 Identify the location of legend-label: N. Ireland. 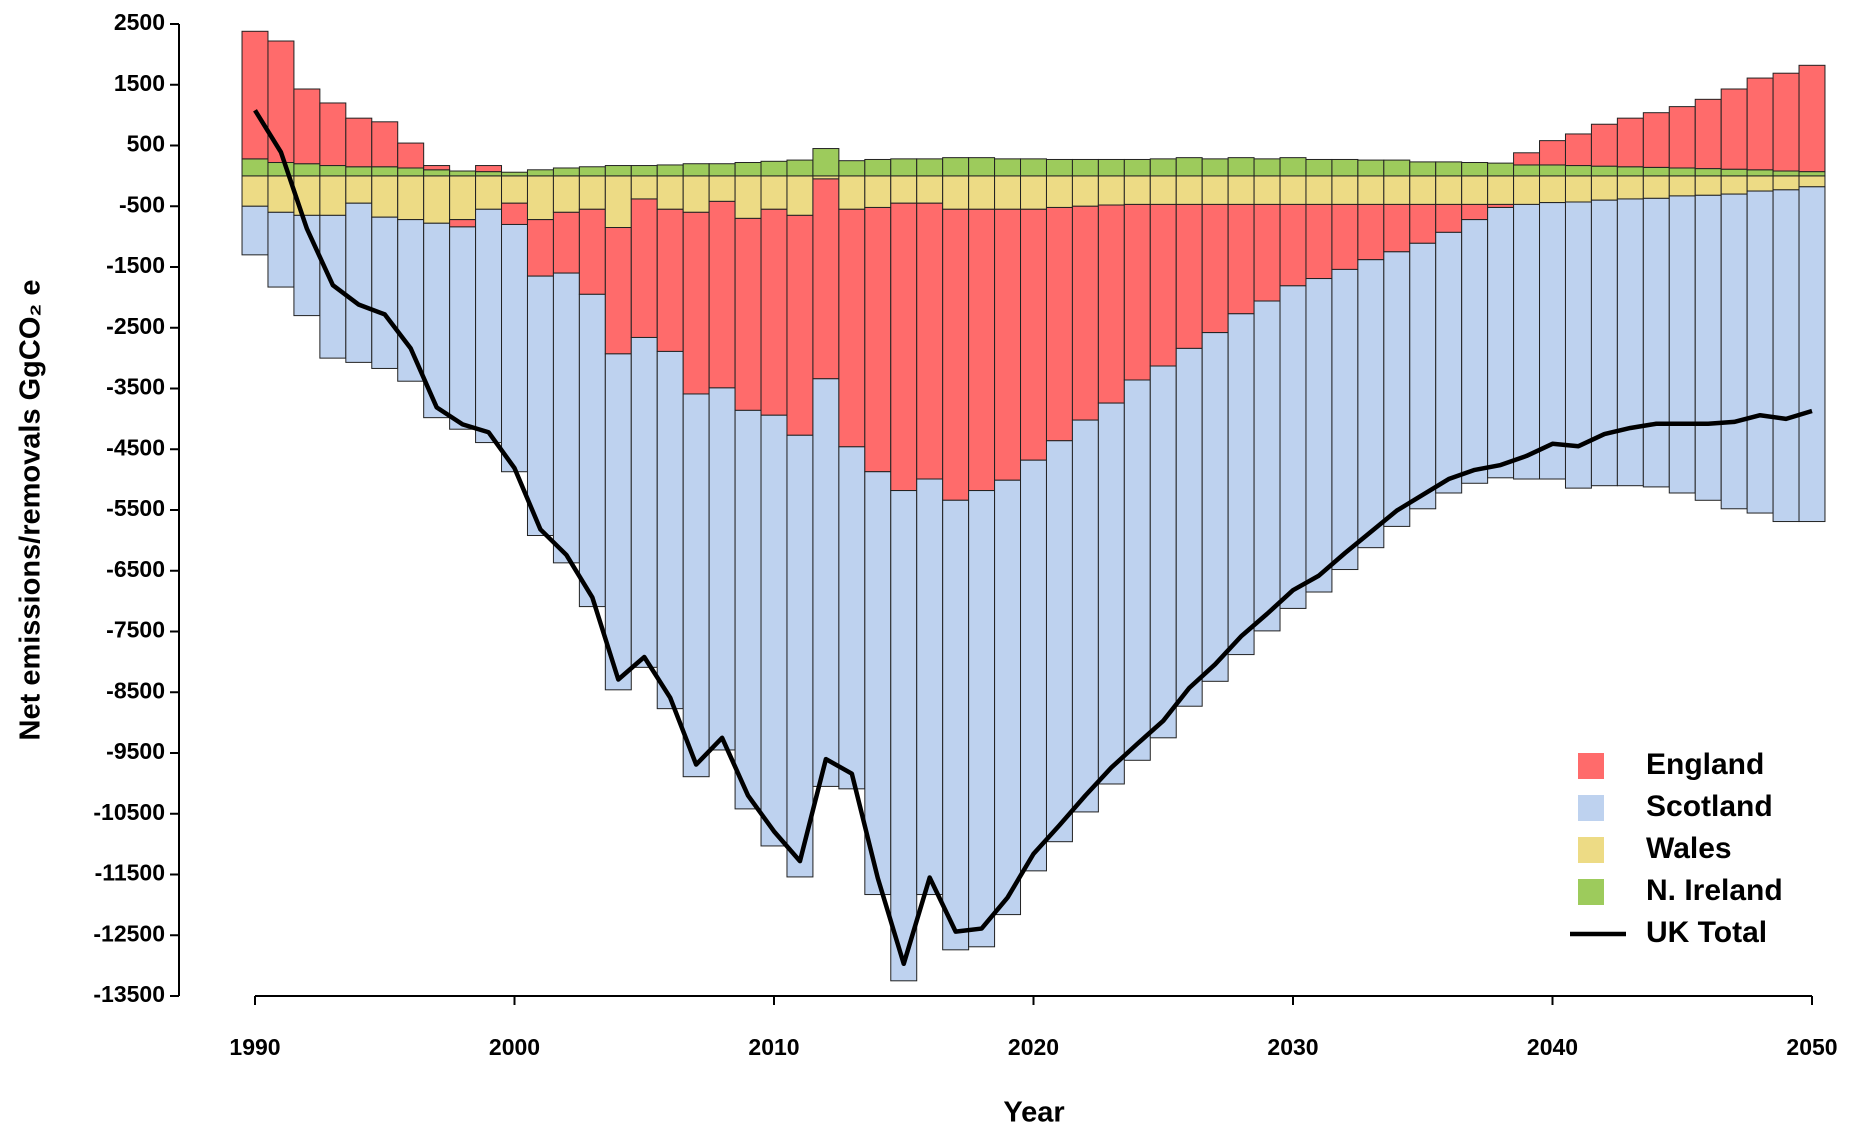
(1714, 890).